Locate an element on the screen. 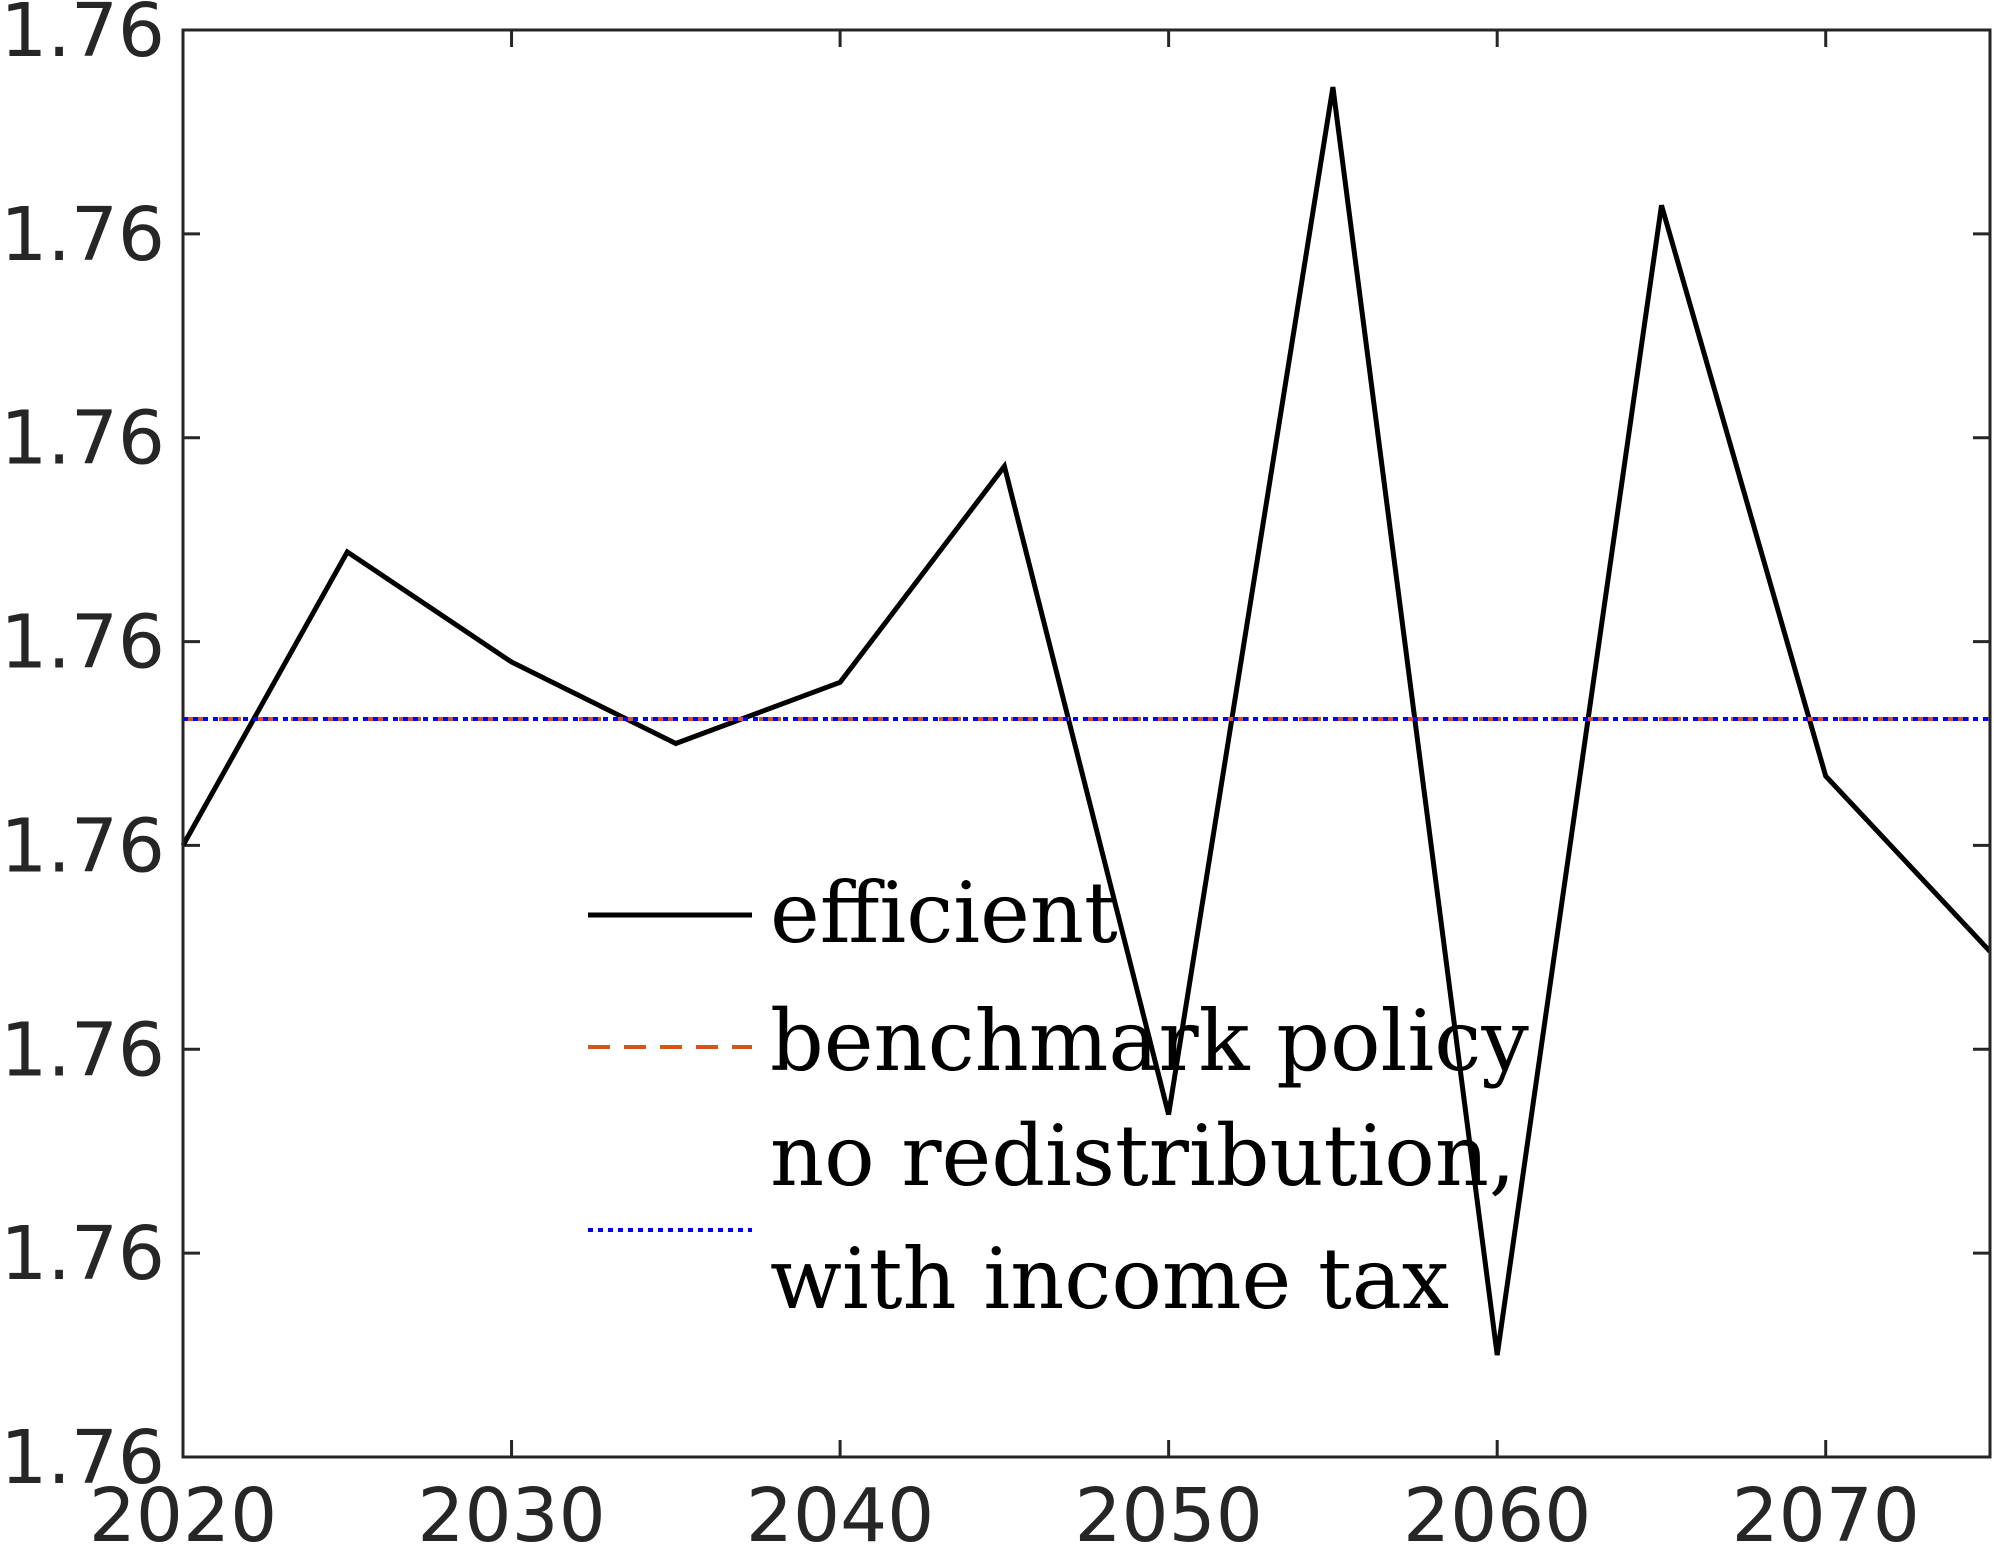 Image resolution: width=1994 pixels, height=1554 pixels. legend-label: no redistribution, is located at coordinates (1143, 1156).